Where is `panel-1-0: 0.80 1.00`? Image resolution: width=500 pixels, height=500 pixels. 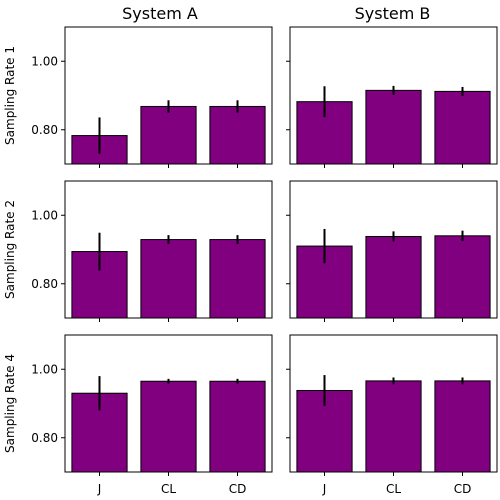
panel-1-0: 0.80 1.00 is located at coordinates (152, 251).